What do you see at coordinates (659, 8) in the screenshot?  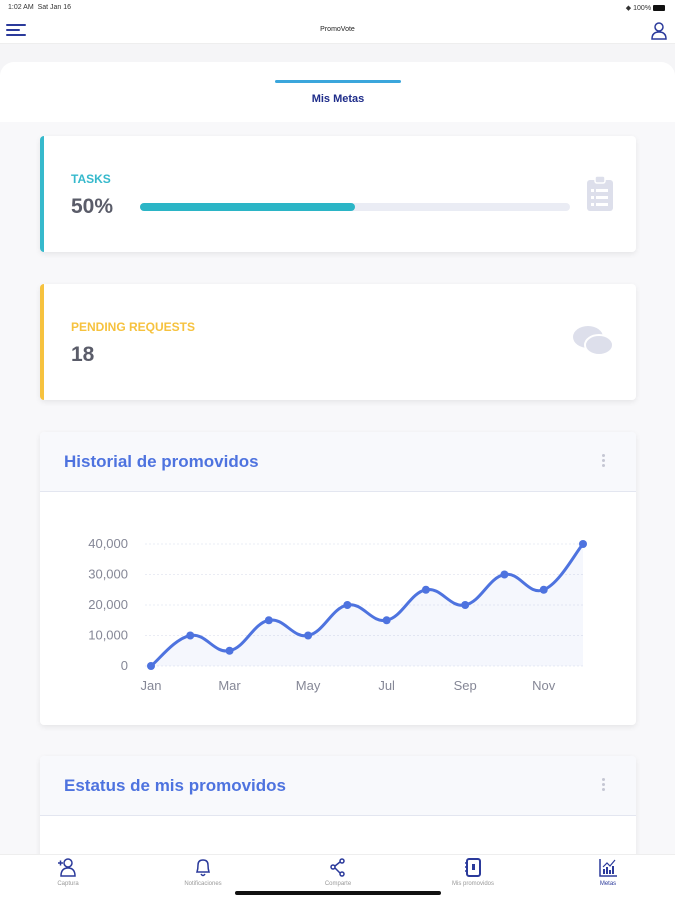 I see `battery-icon` at bounding box center [659, 8].